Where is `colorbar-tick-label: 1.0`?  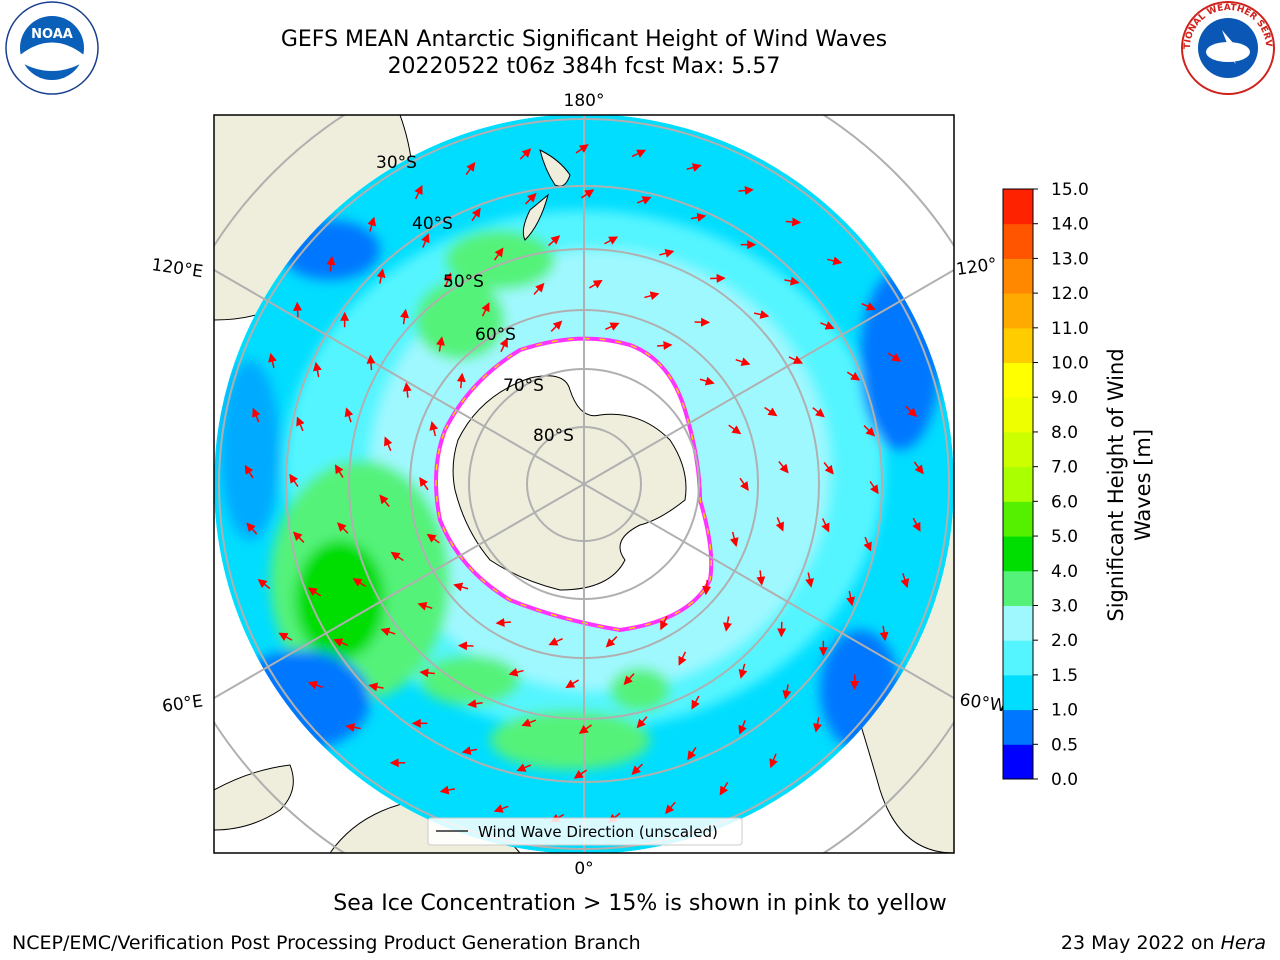
colorbar-tick-label: 1.0 is located at coordinates (1064, 711).